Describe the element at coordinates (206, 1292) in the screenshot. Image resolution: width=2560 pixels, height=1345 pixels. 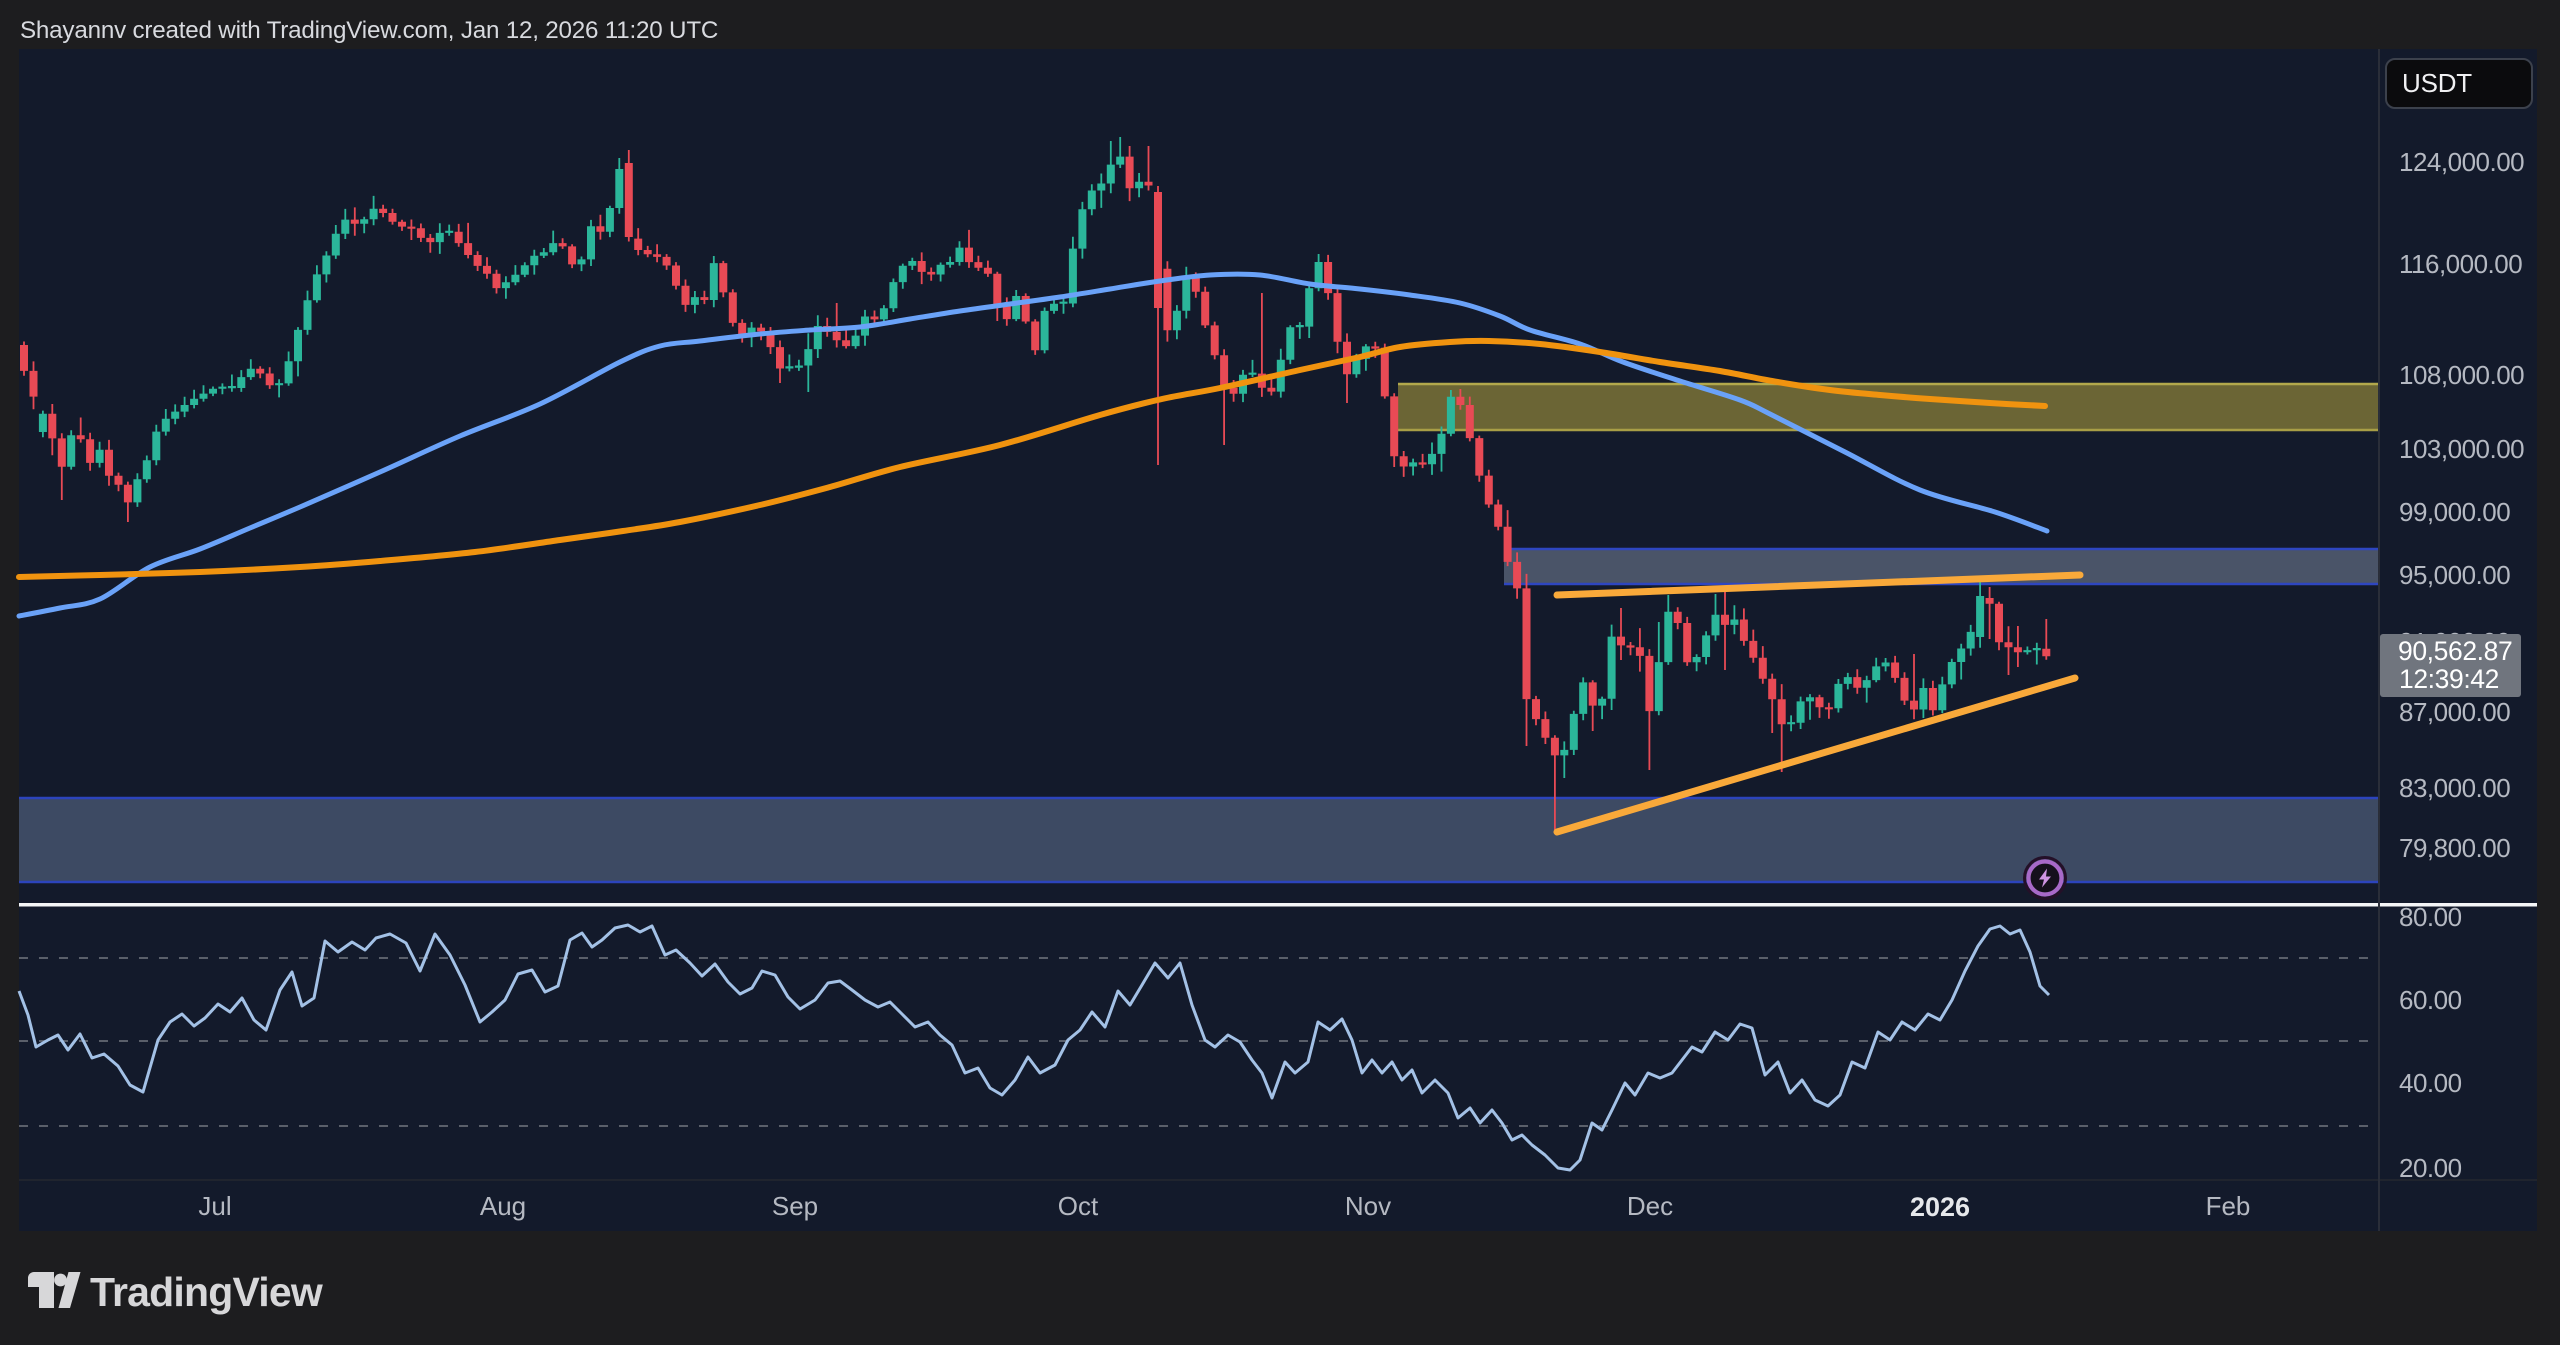
I see `svg-text: TradingView` at that location.